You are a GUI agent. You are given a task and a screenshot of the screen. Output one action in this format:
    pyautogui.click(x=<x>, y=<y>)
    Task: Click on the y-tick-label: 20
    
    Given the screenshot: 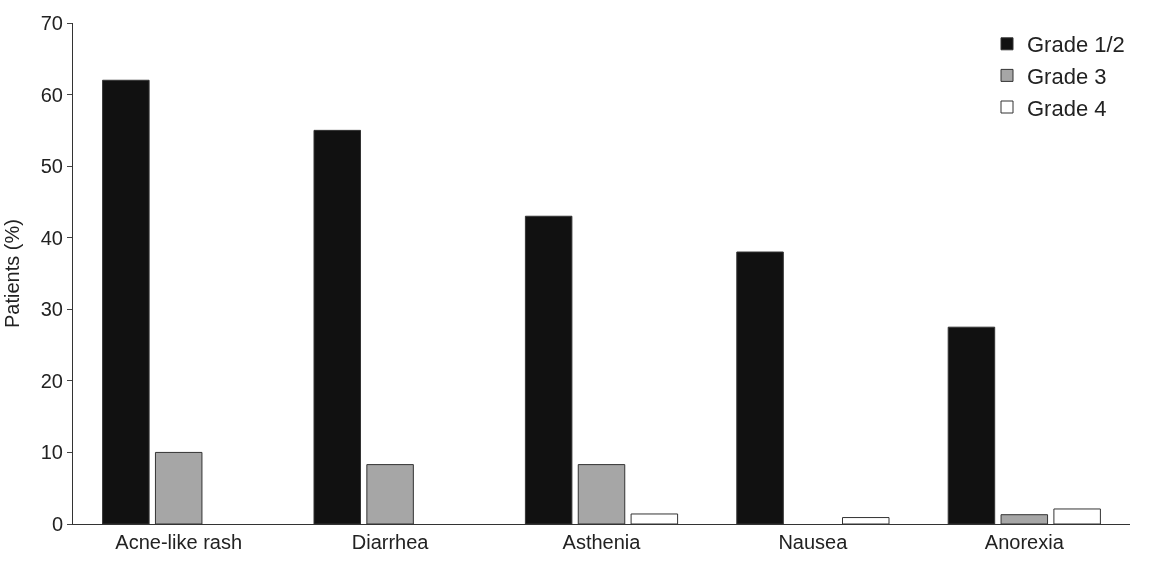 What is the action you would take?
    pyautogui.click(x=51, y=380)
    